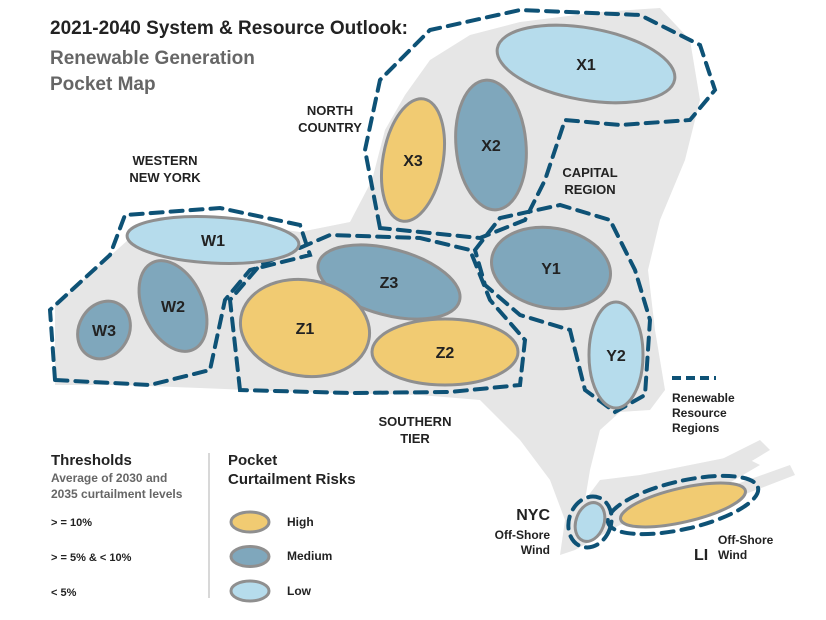  I want to click on pocket-label-z2: Z2, so click(445, 353).